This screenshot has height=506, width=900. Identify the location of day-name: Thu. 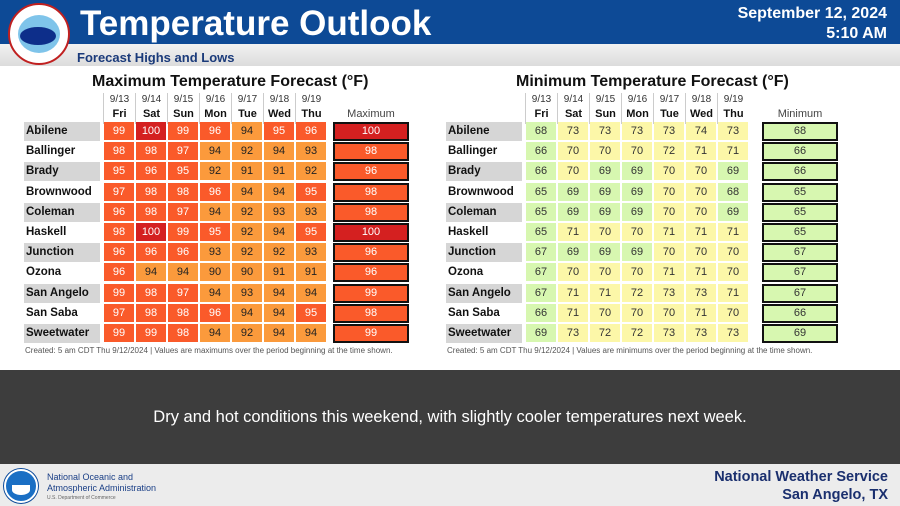
(311, 114).